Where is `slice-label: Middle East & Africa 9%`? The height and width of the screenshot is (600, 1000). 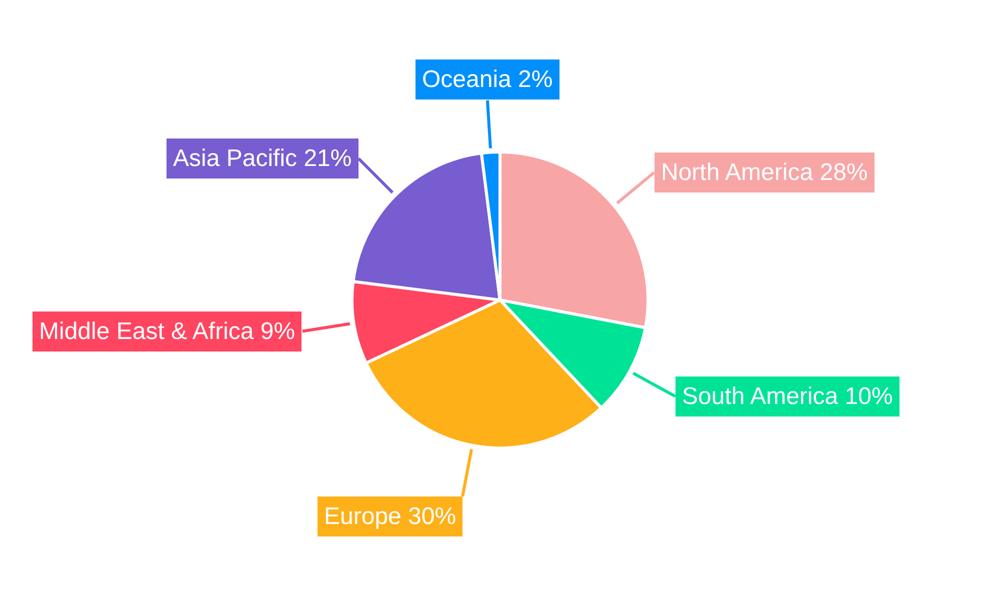
slice-label: Middle East & Africa 9% is located at coordinates (167, 331).